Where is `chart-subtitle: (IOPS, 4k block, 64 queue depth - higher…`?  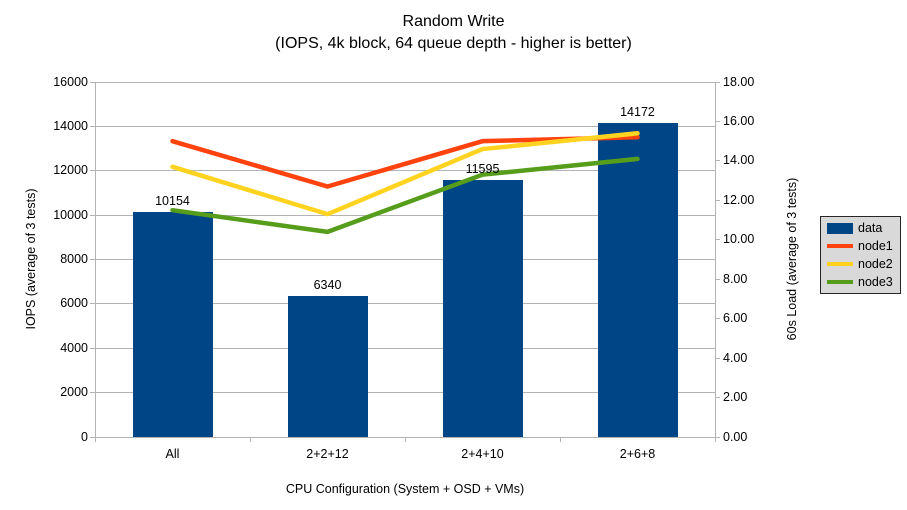
chart-subtitle: (IOPS, 4k block, 64 queue depth - higher… is located at coordinates (453, 43).